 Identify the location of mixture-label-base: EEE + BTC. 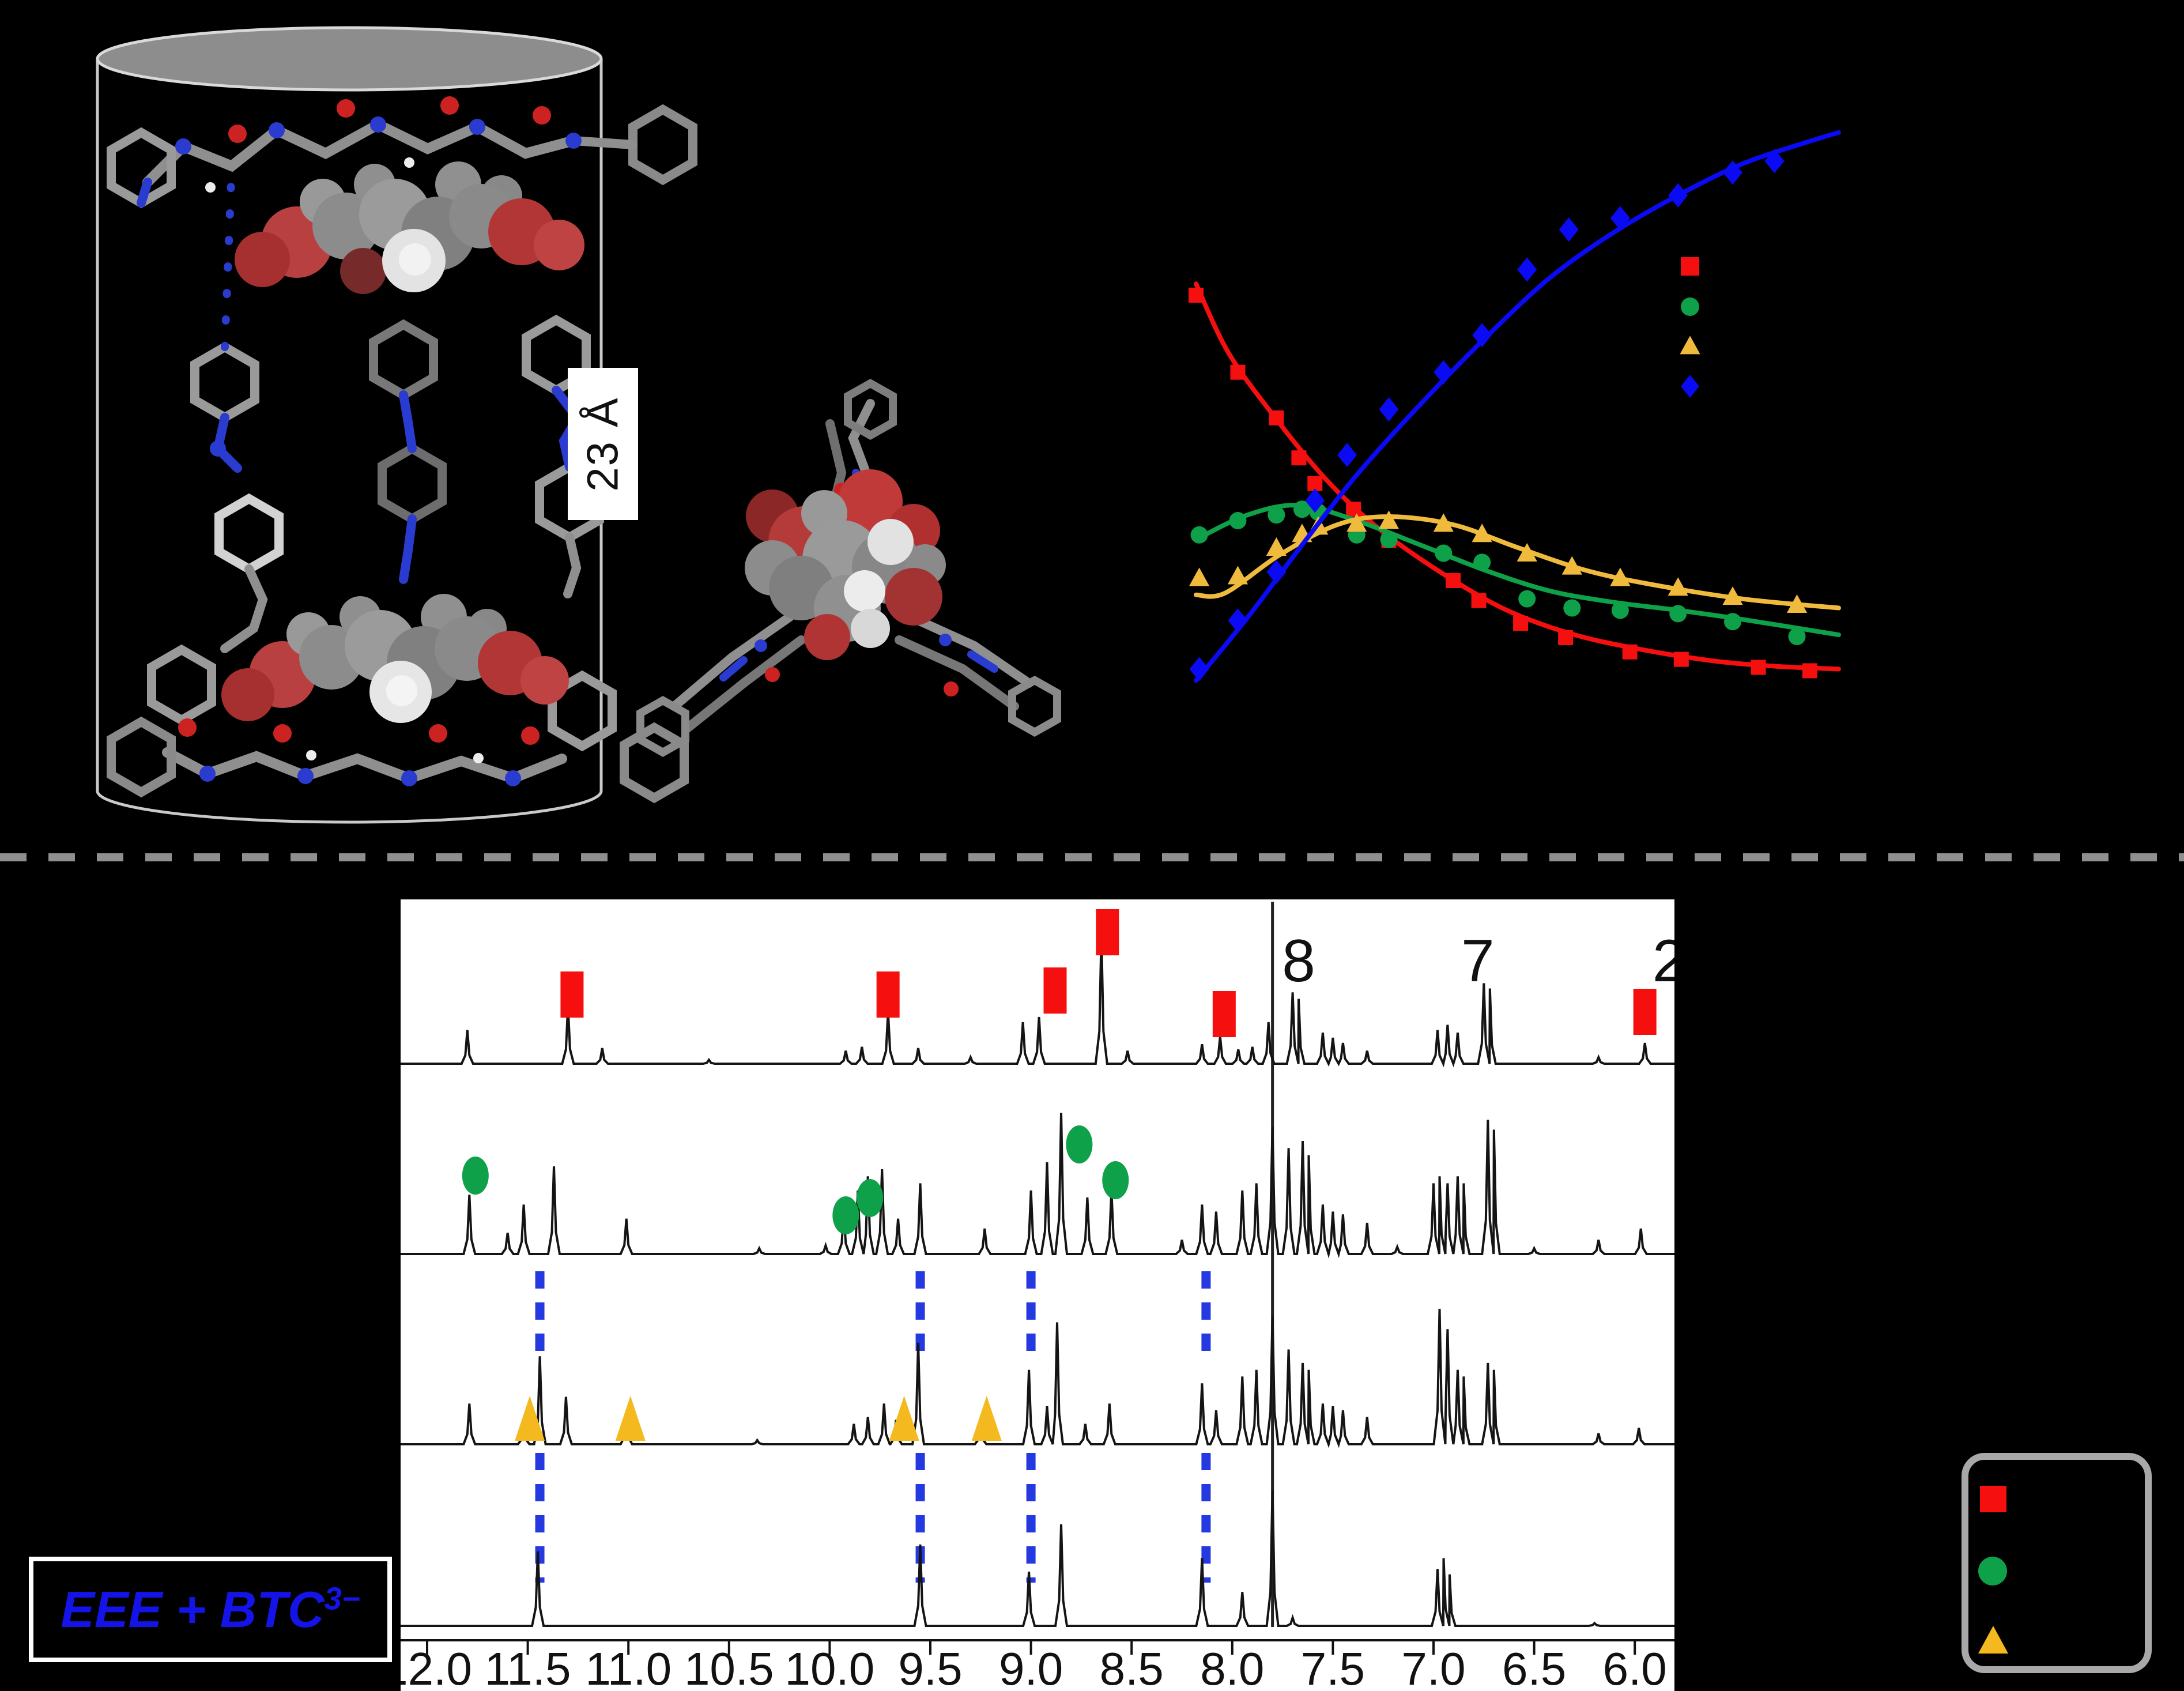
(193, 1609).